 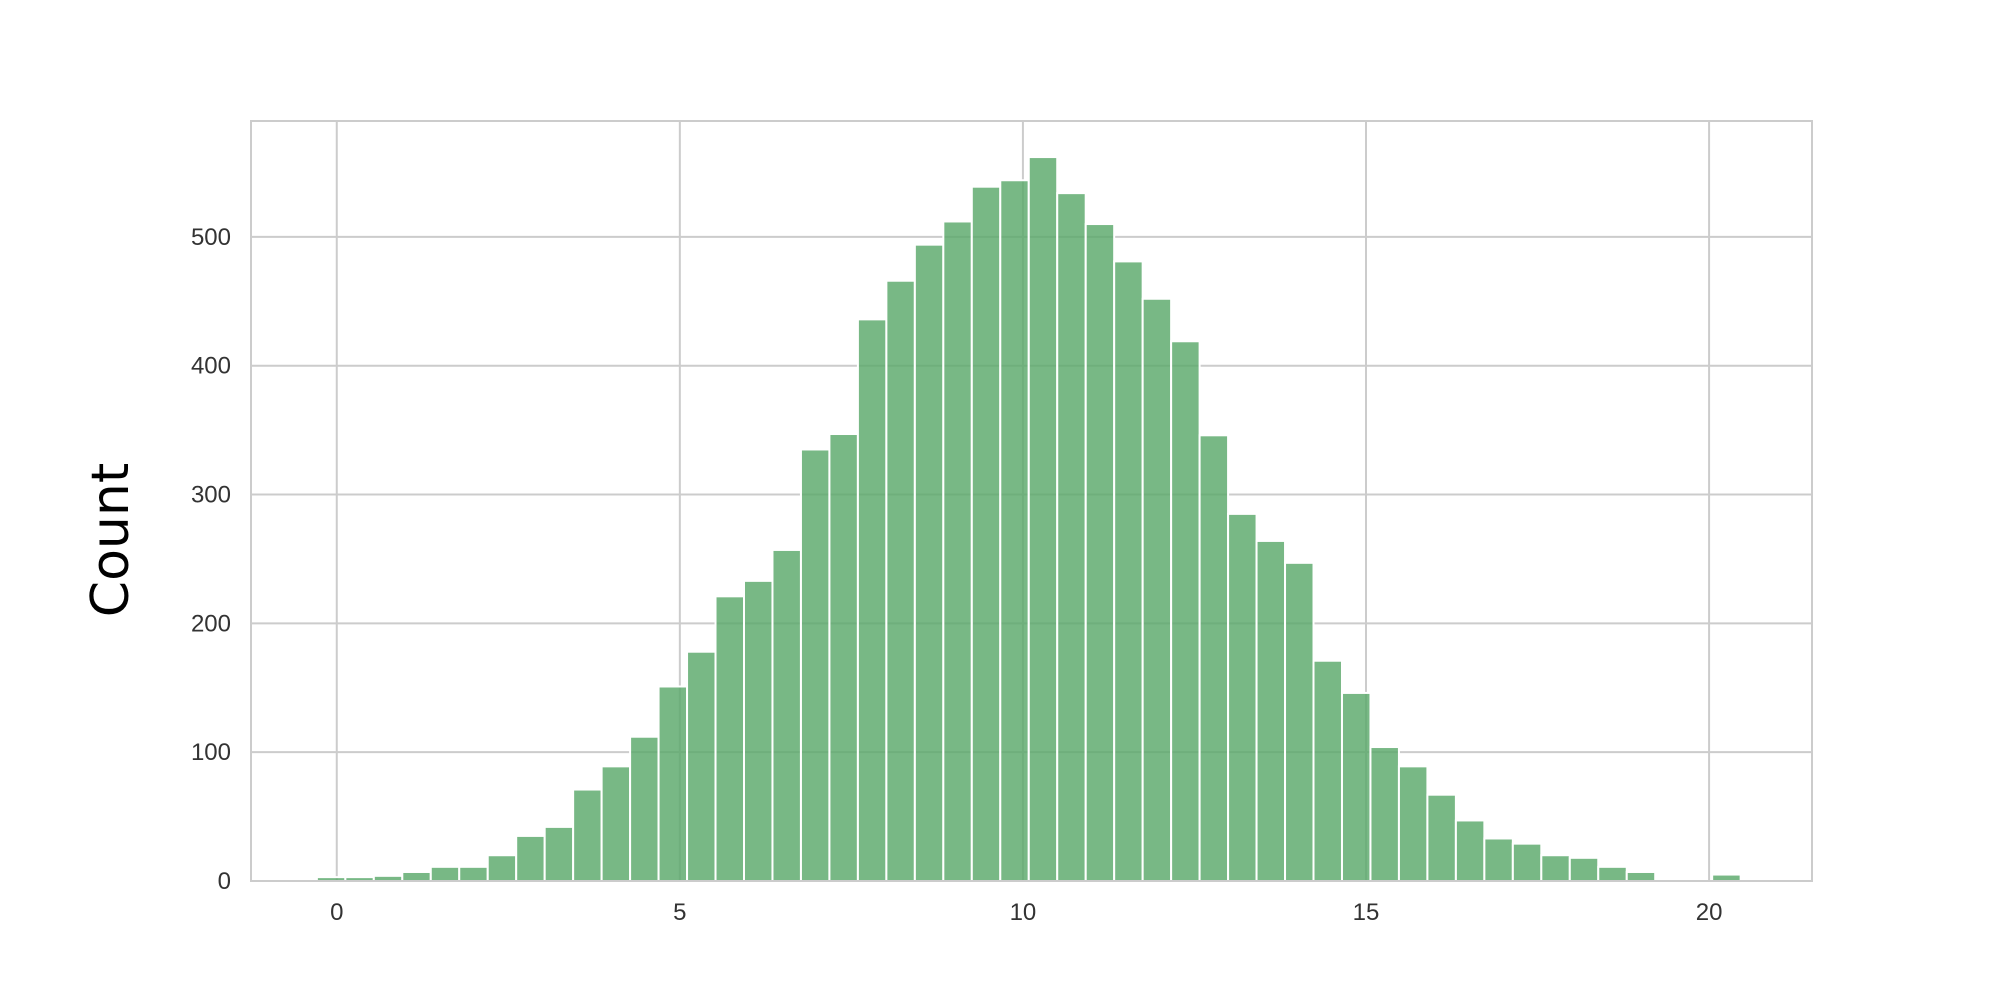 What do you see at coordinates (211, 752) in the screenshot?
I see `y-tick-label: 100` at bounding box center [211, 752].